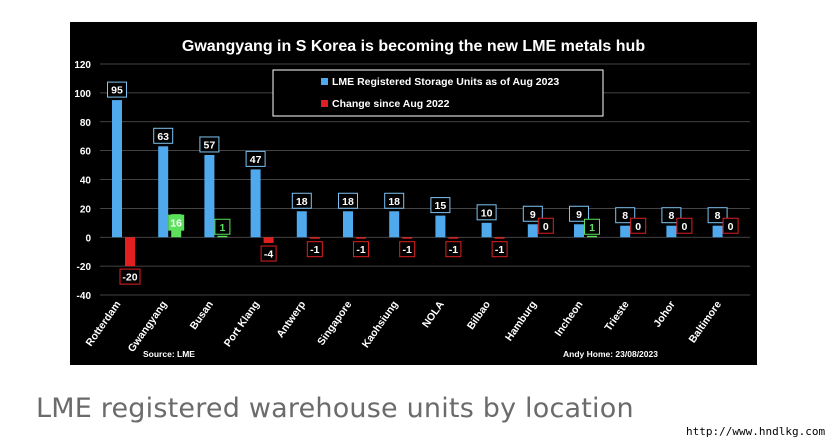 The image size is (828, 440). I want to click on change-value-label: -4, so click(268, 255).